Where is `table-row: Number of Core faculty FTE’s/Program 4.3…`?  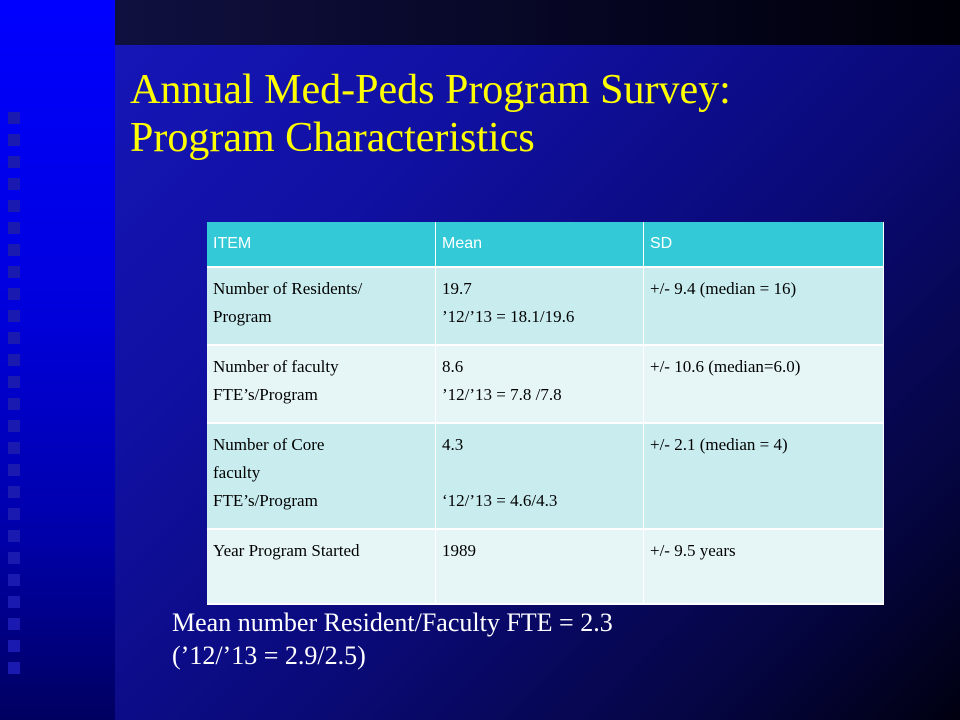
table-row: Number of Core faculty FTE’s/Program 4.3… is located at coordinates (545, 476).